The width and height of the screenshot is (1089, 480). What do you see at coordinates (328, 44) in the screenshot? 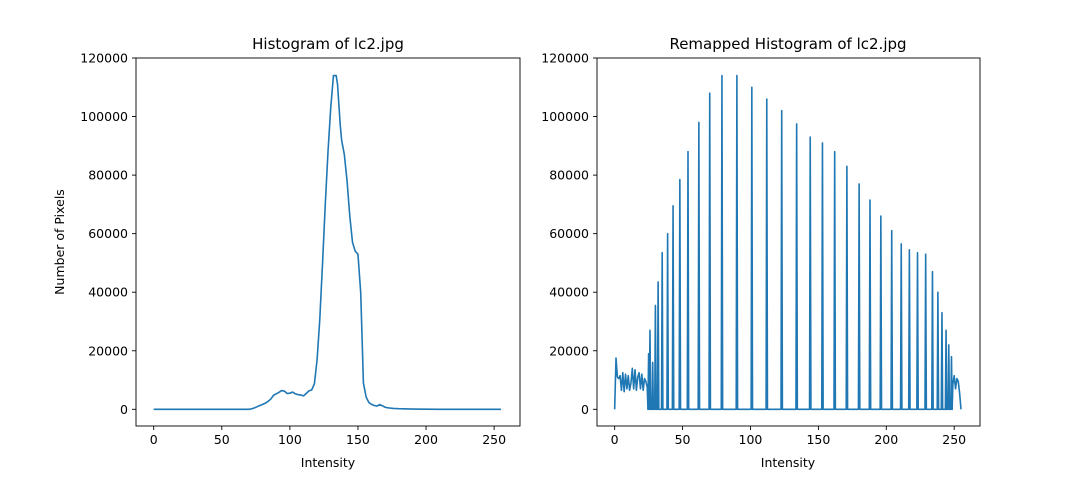
I see `chart-title: Histogram of lc2.jpg` at bounding box center [328, 44].